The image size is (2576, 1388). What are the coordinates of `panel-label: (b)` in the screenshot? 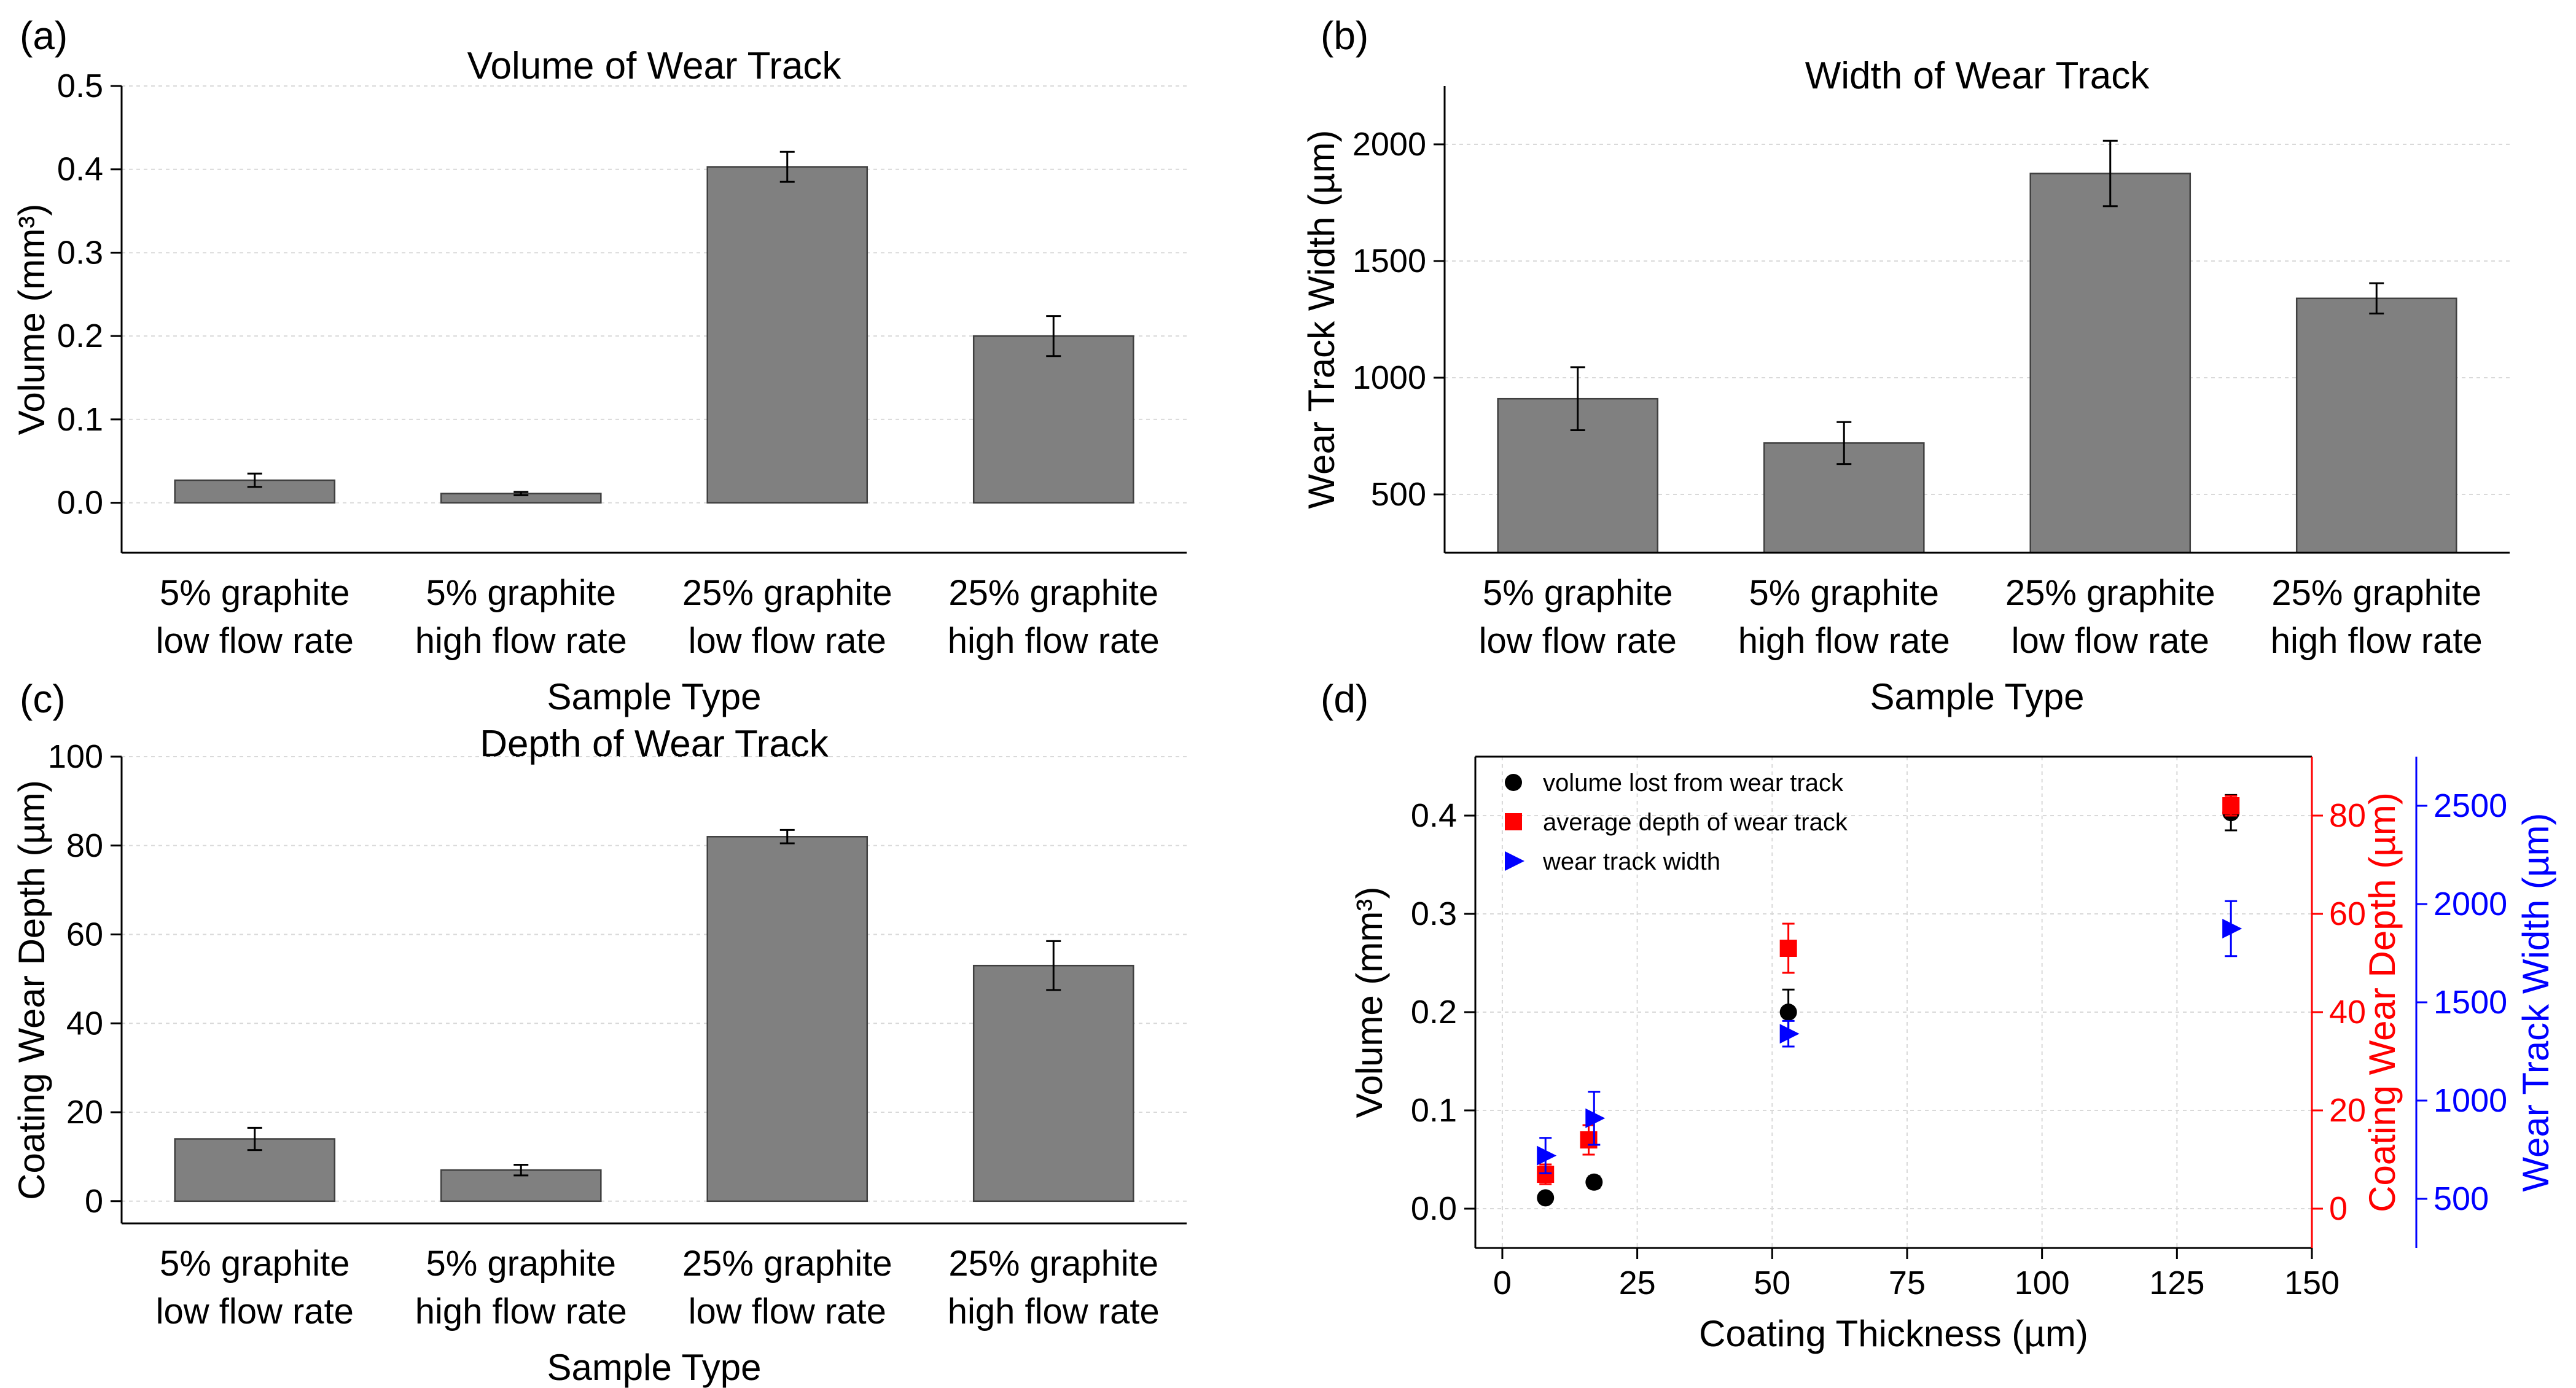 It's located at (1344, 36).